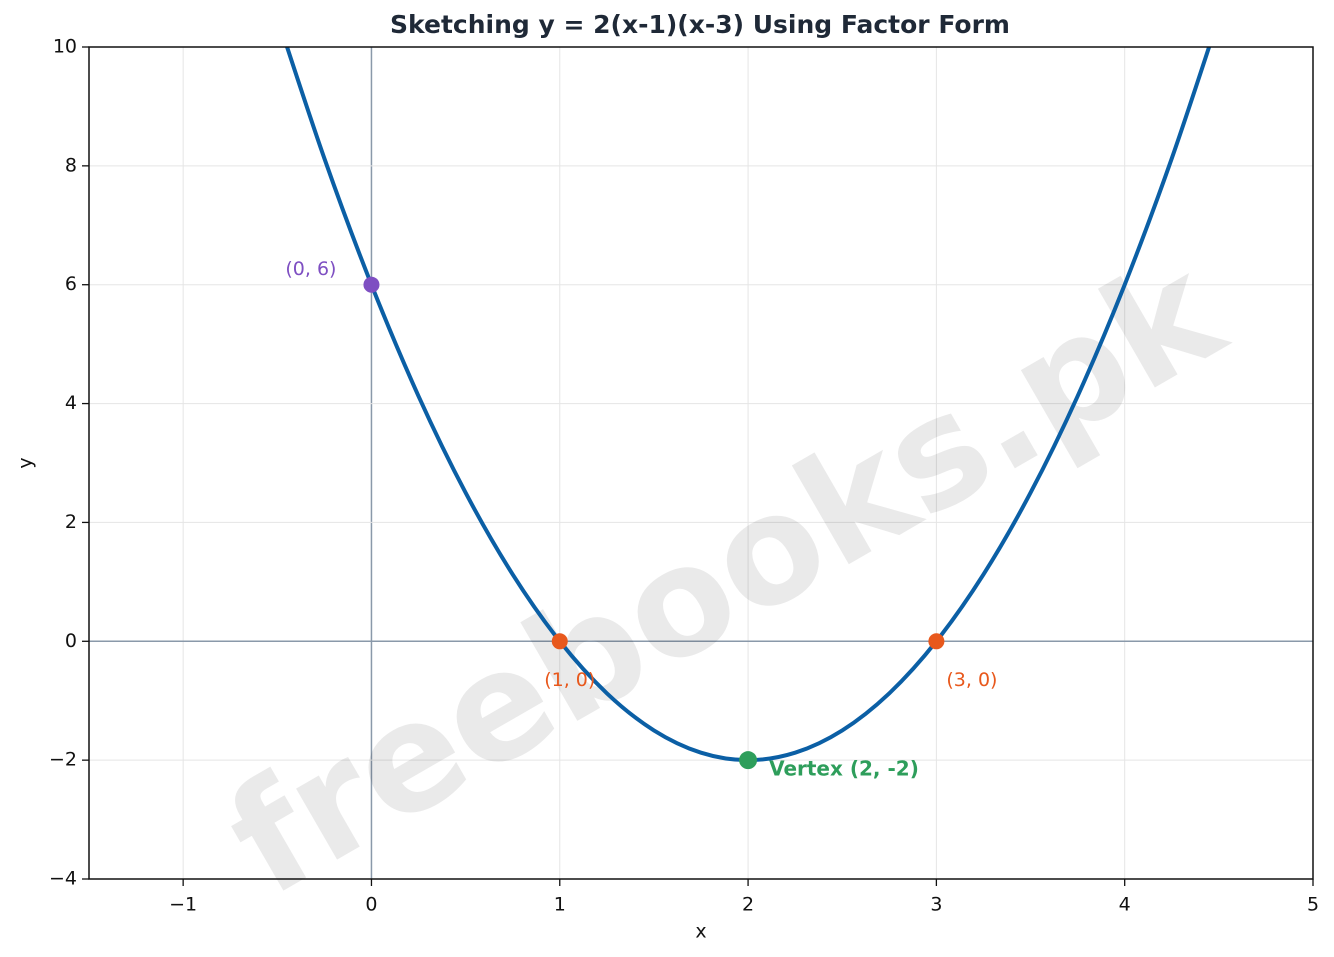 This screenshot has width=1334, height=957. I want to click on x-tick-label: 1, so click(560, 905).